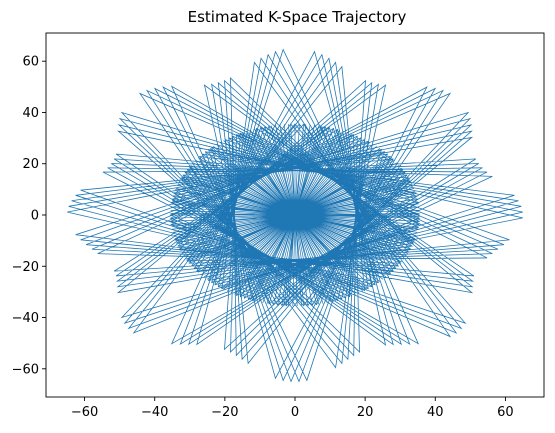 The image size is (555, 433). I want to click on y-axis: −60 −40 −20 0 20 40 60, so click(29, 216).